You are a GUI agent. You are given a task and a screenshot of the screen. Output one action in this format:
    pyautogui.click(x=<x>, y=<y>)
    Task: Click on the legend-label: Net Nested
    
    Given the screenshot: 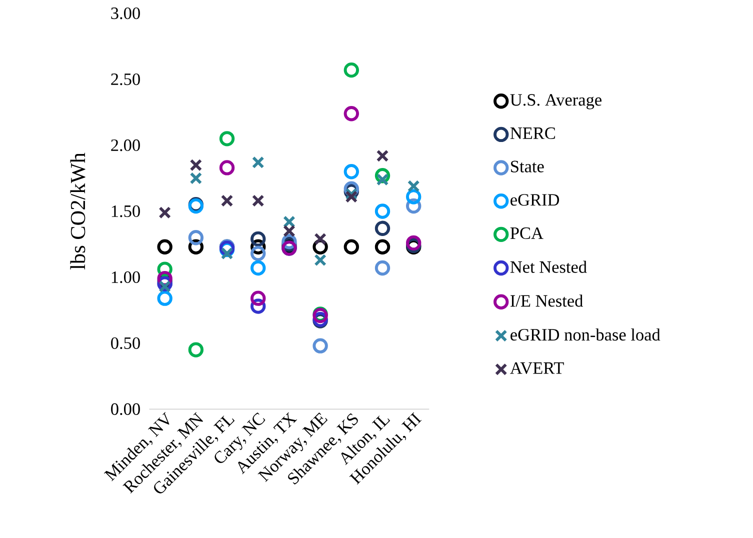 What is the action you would take?
    pyautogui.click(x=548, y=266)
    